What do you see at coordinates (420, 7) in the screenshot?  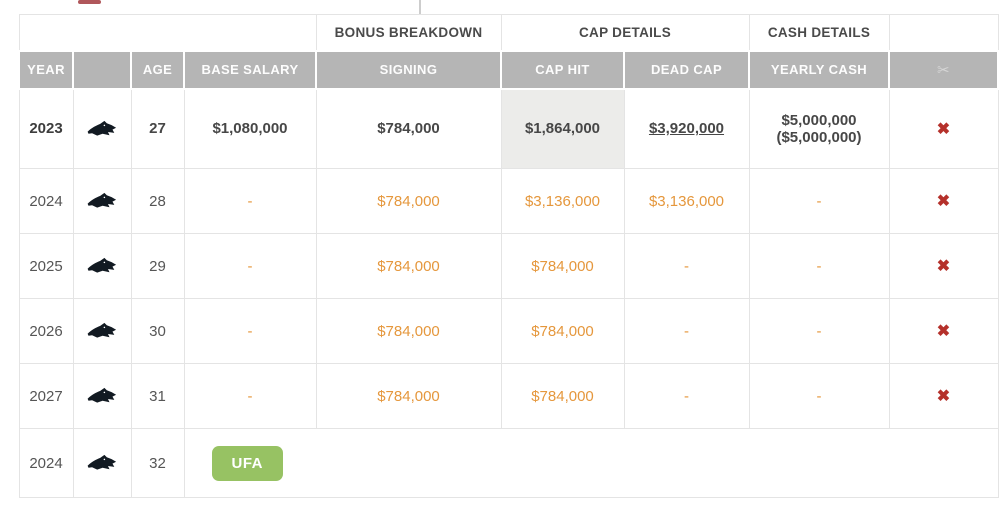 I see `cutoff-column-divider` at bounding box center [420, 7].